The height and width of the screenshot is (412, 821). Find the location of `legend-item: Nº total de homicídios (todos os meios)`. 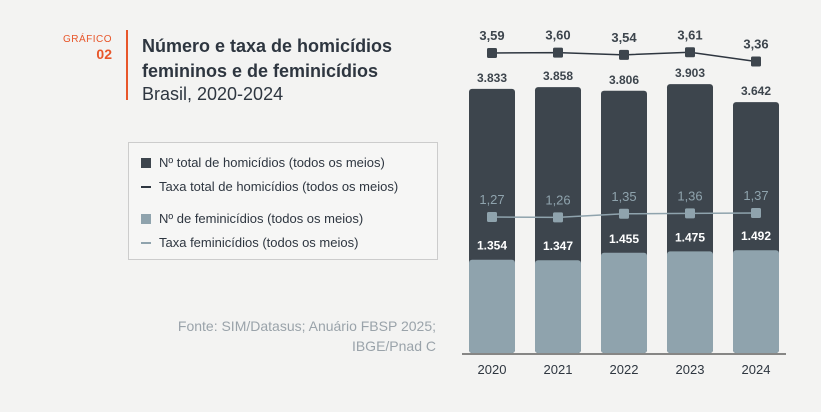

legend-item: Nº total de homicídios (todos os meios) is located at coordinates (263, 162).